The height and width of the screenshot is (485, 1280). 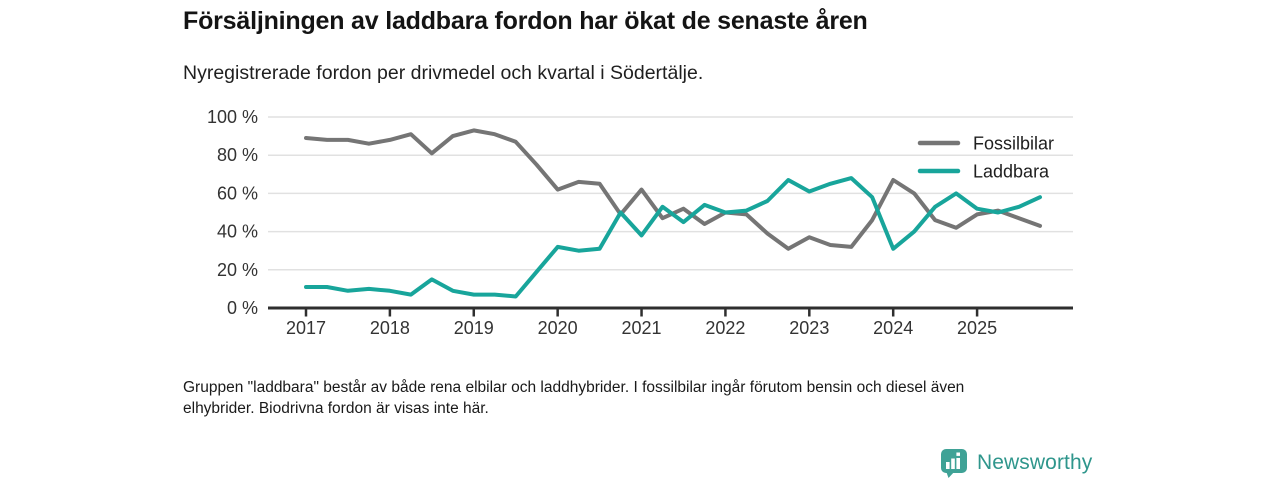 I want to click on x-axis-tick-label: 2025, so click(x=977, y=328).